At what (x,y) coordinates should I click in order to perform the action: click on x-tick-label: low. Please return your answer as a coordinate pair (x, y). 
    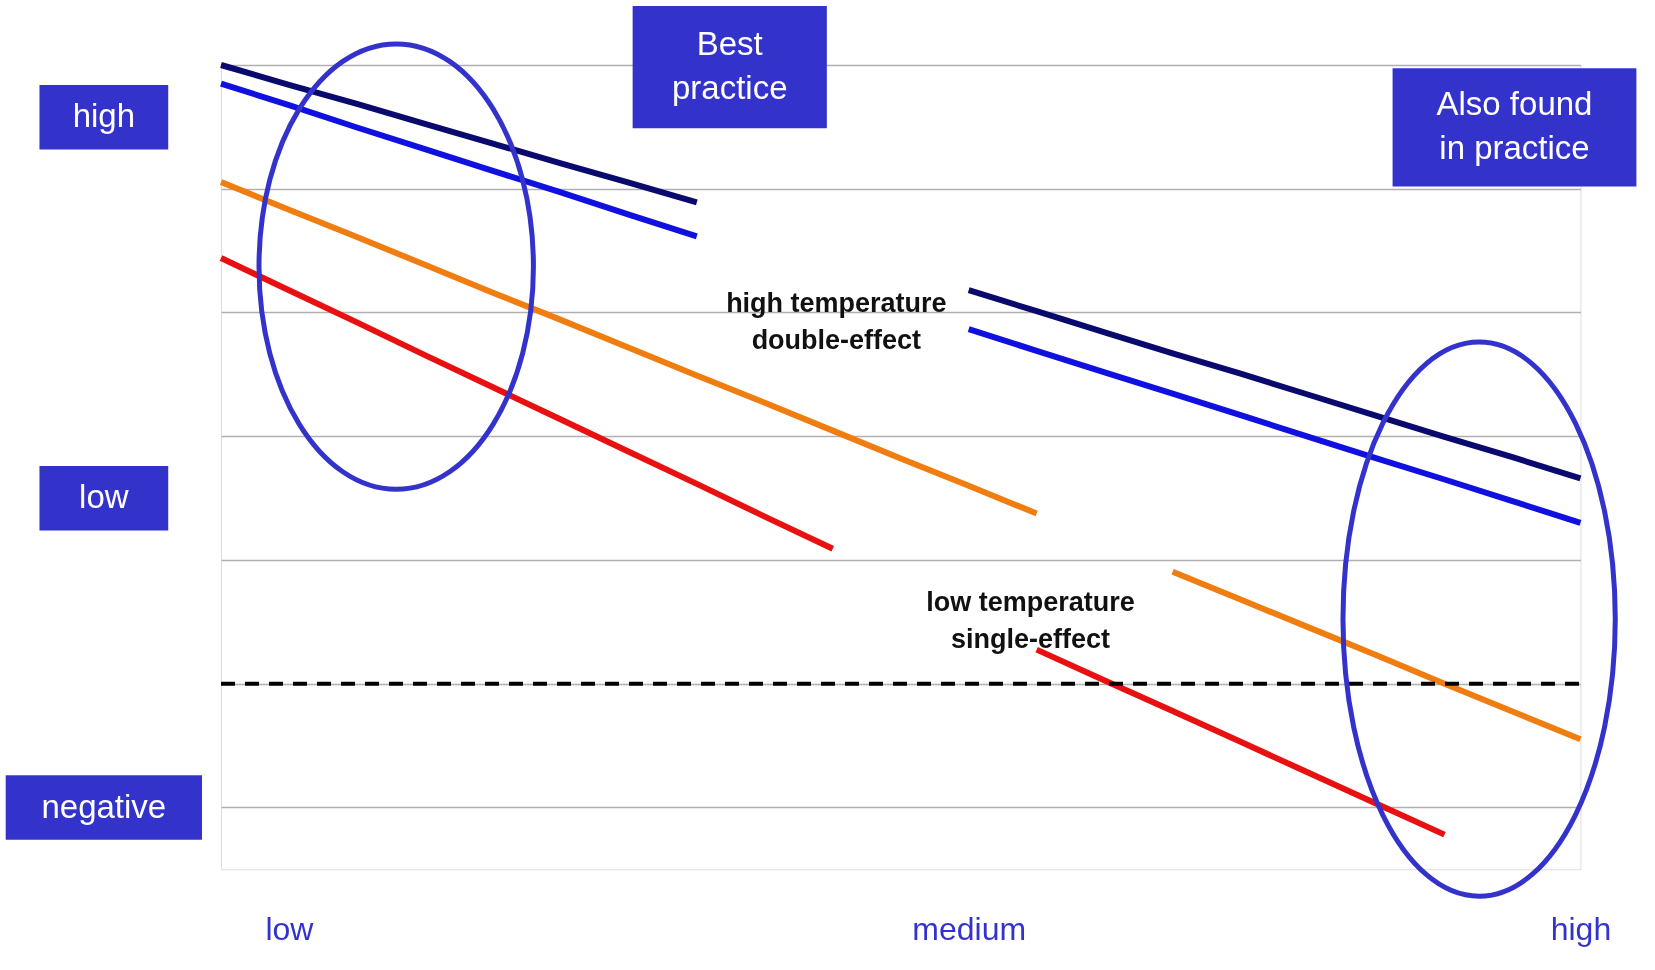
    Looking at the image, I should click on (290, 928).